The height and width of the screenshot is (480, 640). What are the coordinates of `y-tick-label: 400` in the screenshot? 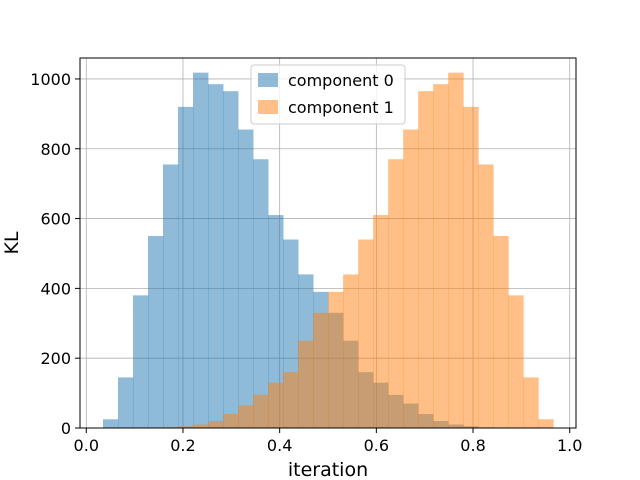 It's located at (55, 288).